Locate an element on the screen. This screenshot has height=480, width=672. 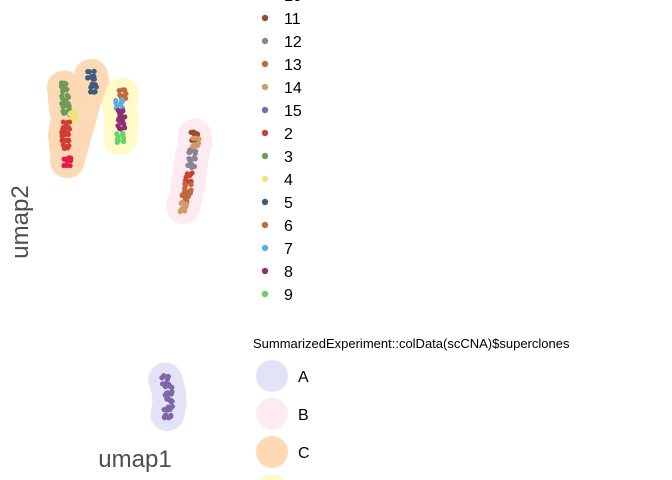
legend-label-7: 7 is located at coordinates (288, 249).